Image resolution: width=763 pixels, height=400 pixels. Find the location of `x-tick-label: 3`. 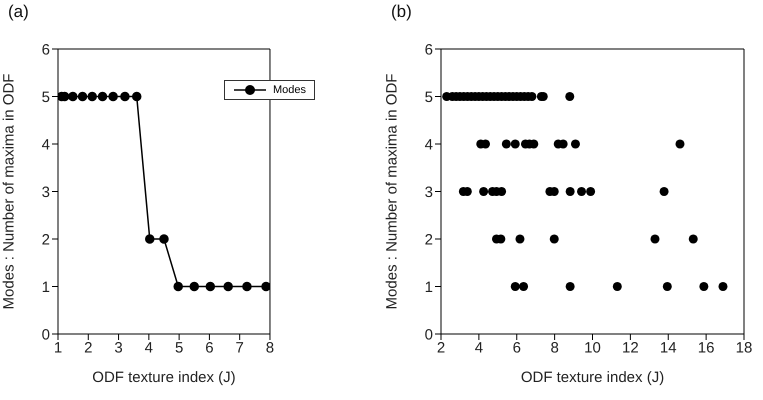

x-tick-label: 3 is located at coordinates (118, 348).